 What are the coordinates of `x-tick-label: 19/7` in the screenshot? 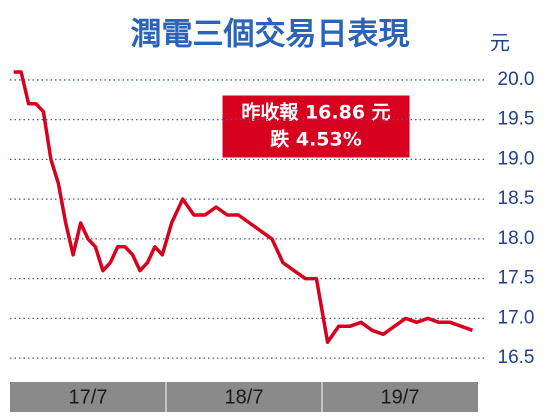 It's located at (400, 397).